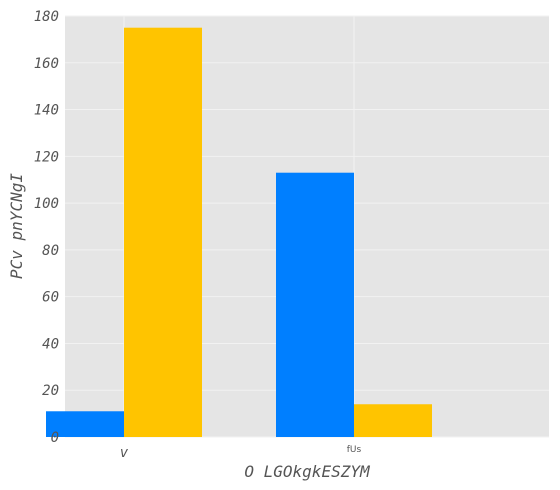 Image resolution: width=560 pixels, height=490 pixels. Describe the element at coordinates (50, 344) in the screenshot. I see `y-tick-label: 40` at that location.